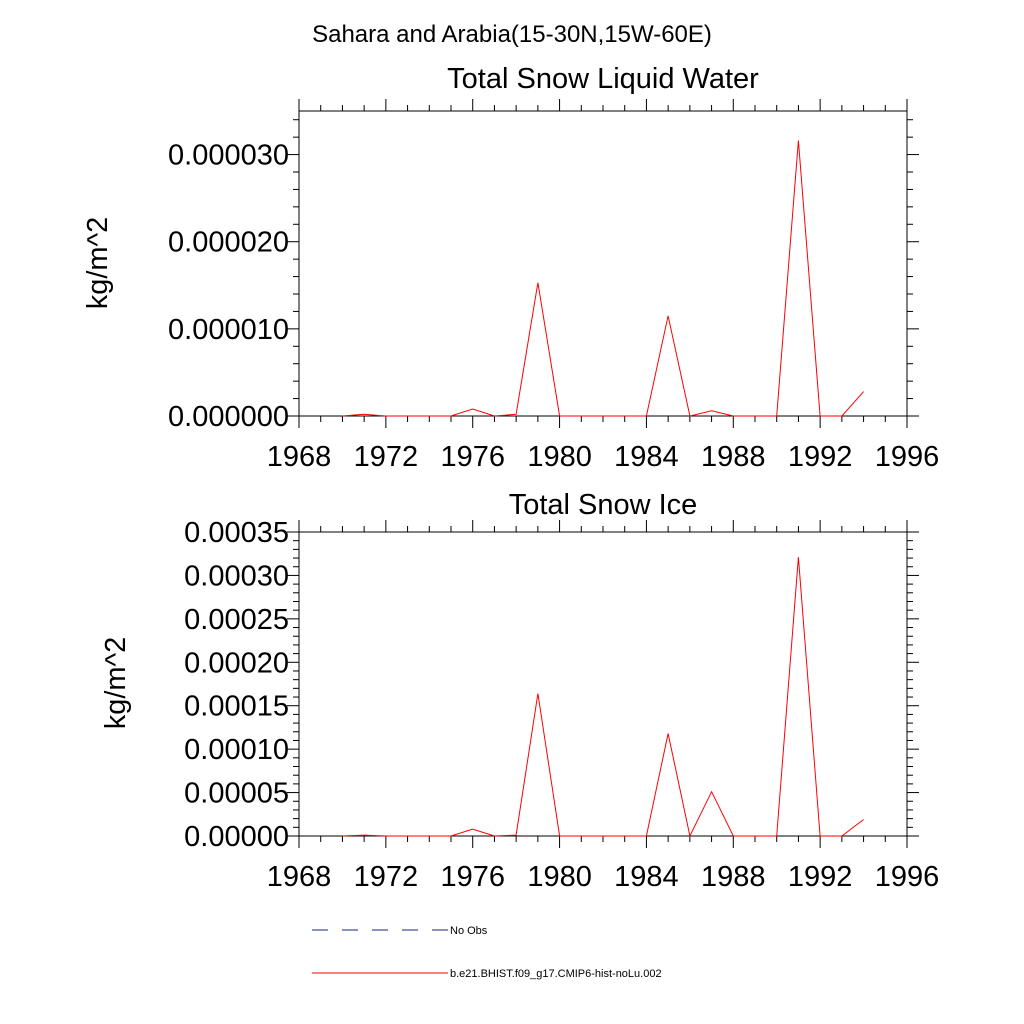 This screenshot has height=1024, width=1024. What do you see at coordinates (236, 576) in the screenshot?
I see `y-tick-label: 0.00030` at bounding box center [236, 576].